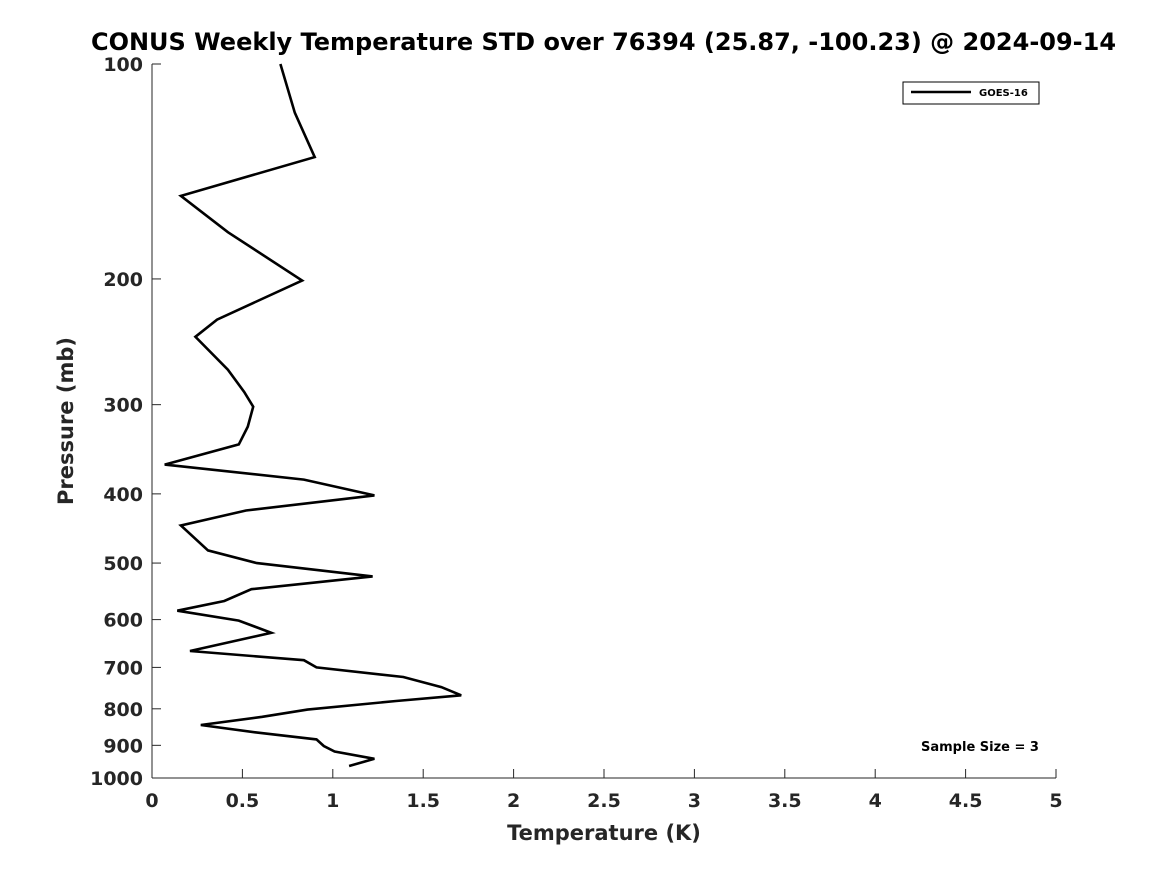 This screenshot has width=1167, height=875. Describe the element at coordinates (123, 406) in the screenshot. I see `y-tick-label: 300` at that location.